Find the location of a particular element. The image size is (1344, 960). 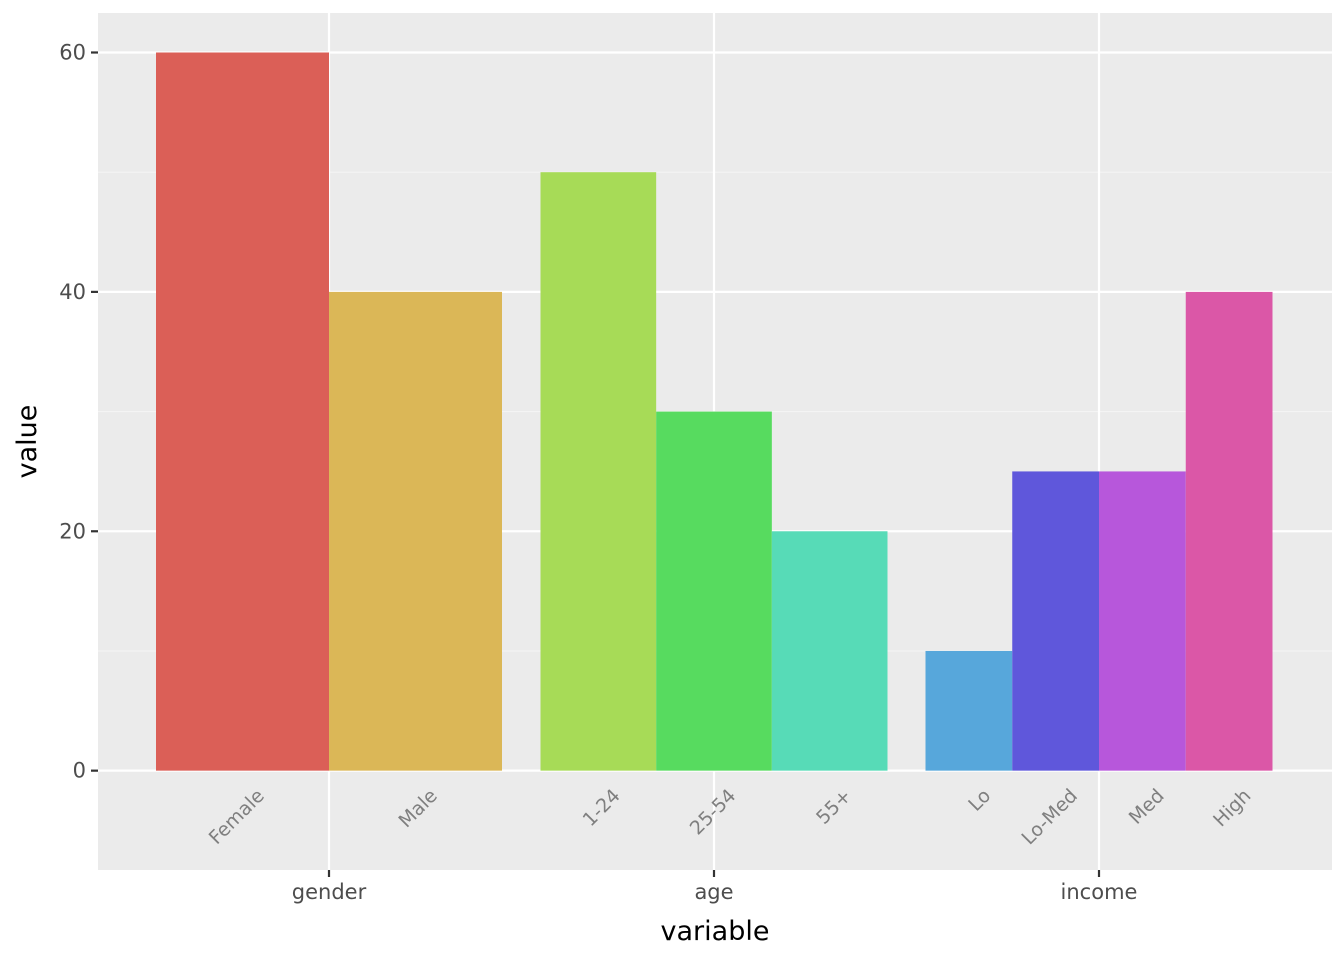

y-axis-title: value is located at coordinates (27, 442).